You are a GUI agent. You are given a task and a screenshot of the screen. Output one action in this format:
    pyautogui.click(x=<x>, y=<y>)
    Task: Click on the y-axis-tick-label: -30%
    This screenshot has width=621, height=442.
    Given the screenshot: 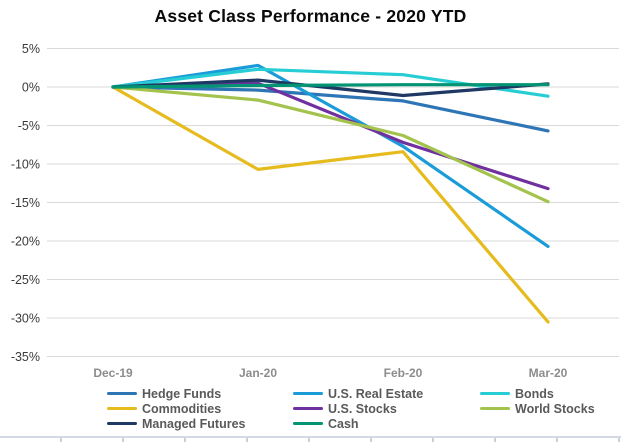 What is the action you would take?
    pyautogui.click(x=25, y=319)
    